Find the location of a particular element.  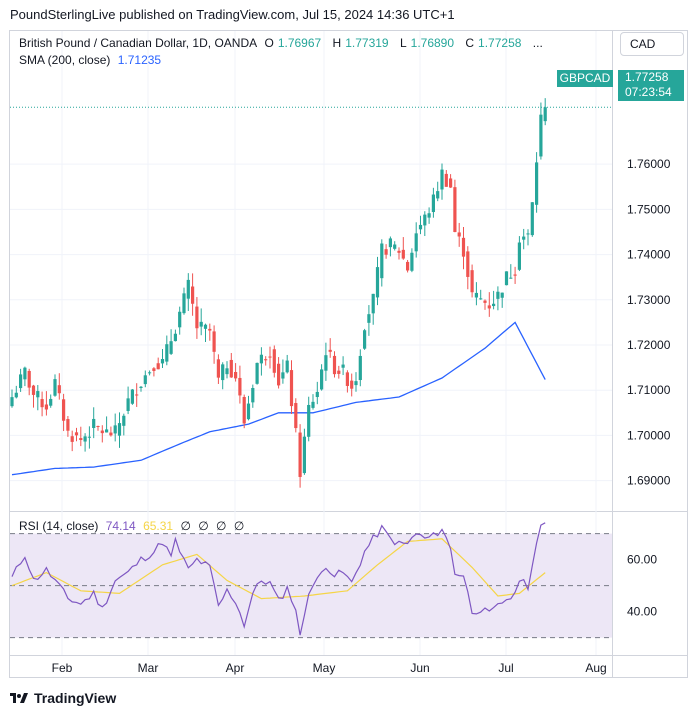

footer-brand: TradingView is located at coordinates (63, 698).